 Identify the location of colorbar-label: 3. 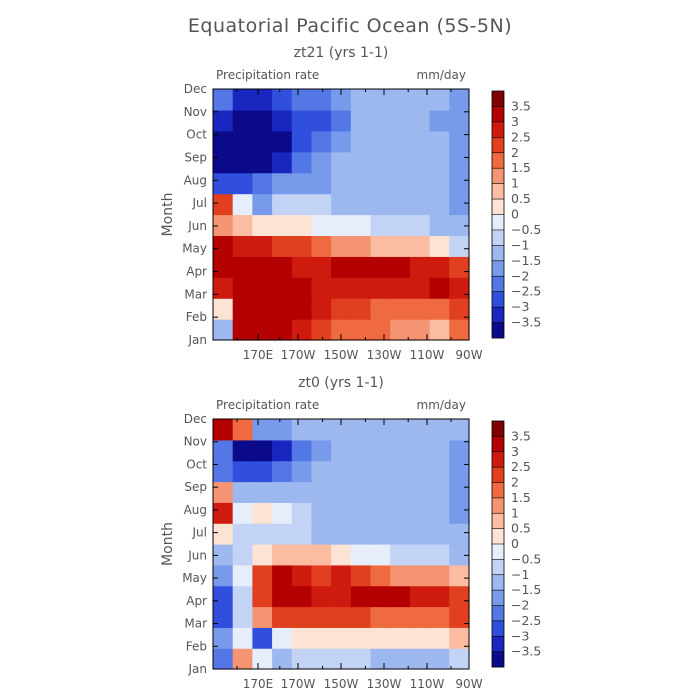
(515, 451).